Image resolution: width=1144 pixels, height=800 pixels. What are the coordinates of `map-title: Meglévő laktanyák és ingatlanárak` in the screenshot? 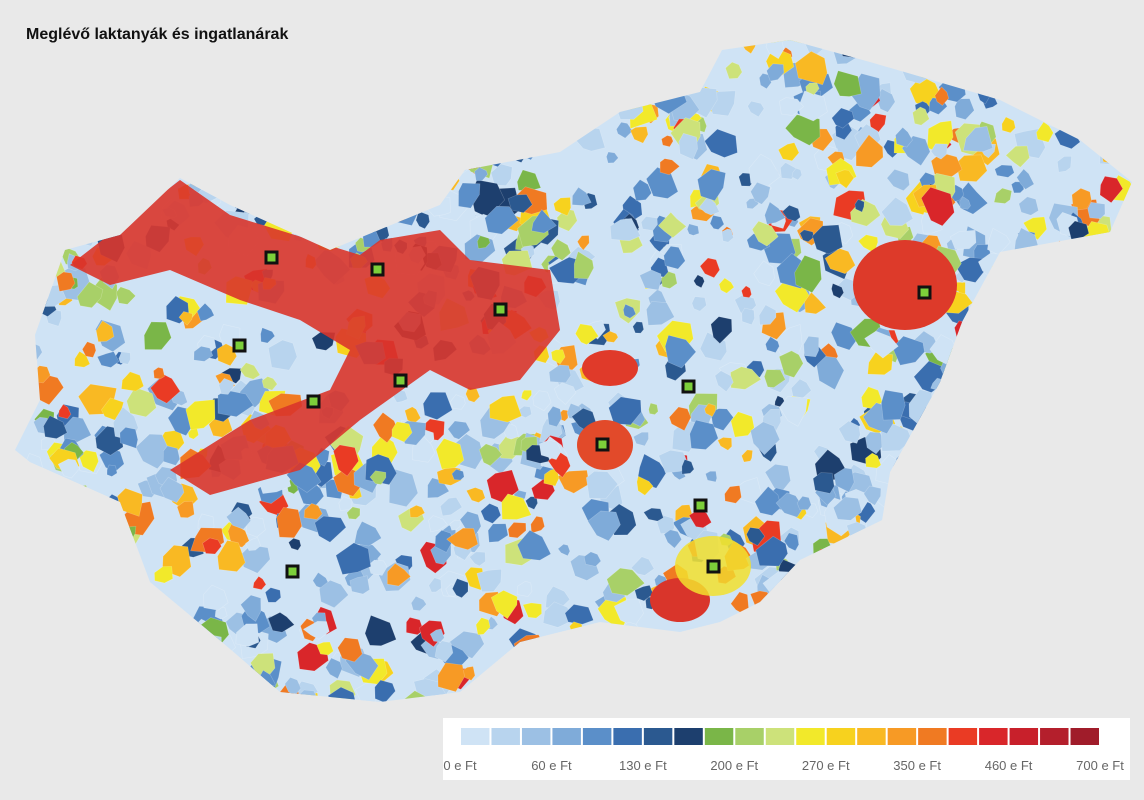 It's located at (157, 34).